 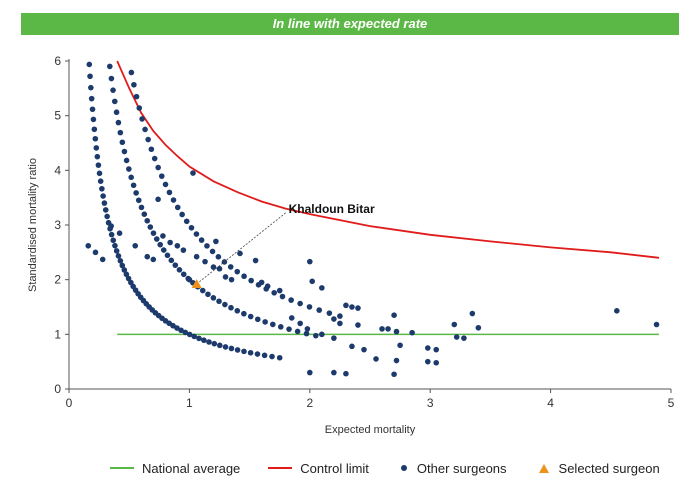 I want to click on legend-label: Other surgeons, so click(x=461, y=468).